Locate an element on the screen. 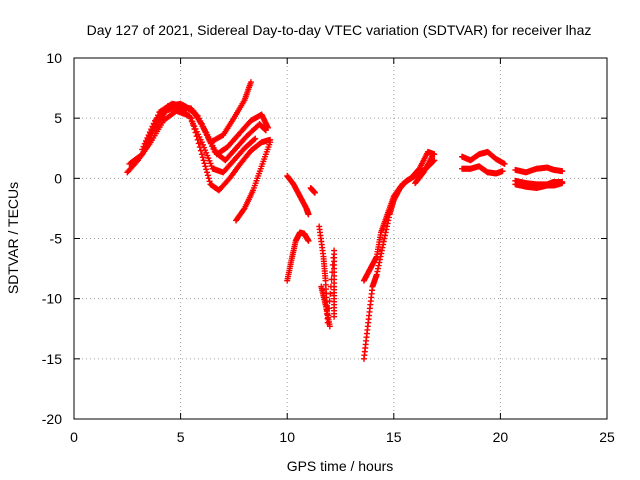 Image resolution: width=640 pixels, height=480 pixels. series-arc-s is located at coordinates (539, 185).